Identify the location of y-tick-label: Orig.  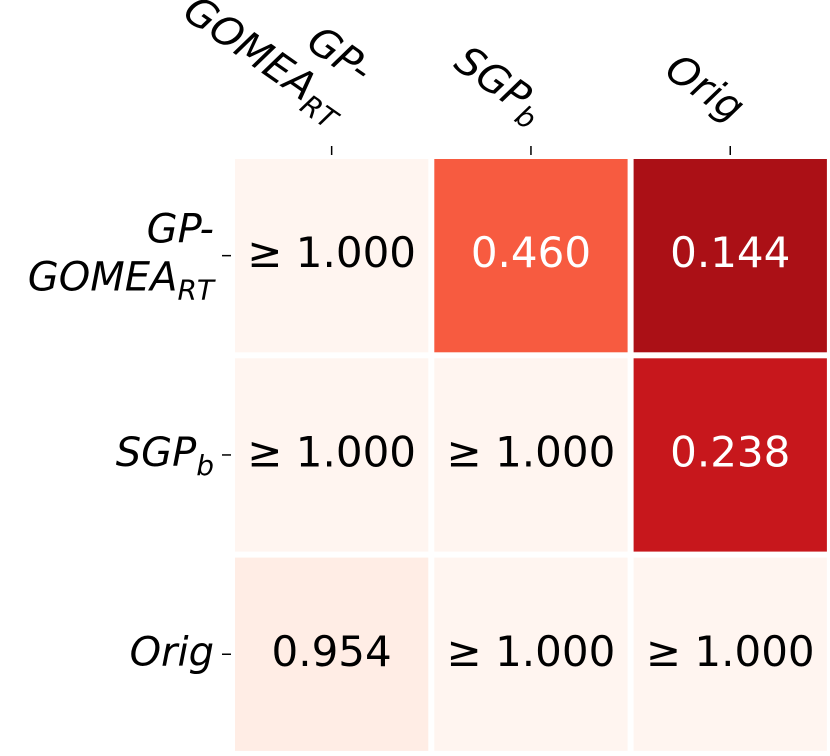
(172, 652).